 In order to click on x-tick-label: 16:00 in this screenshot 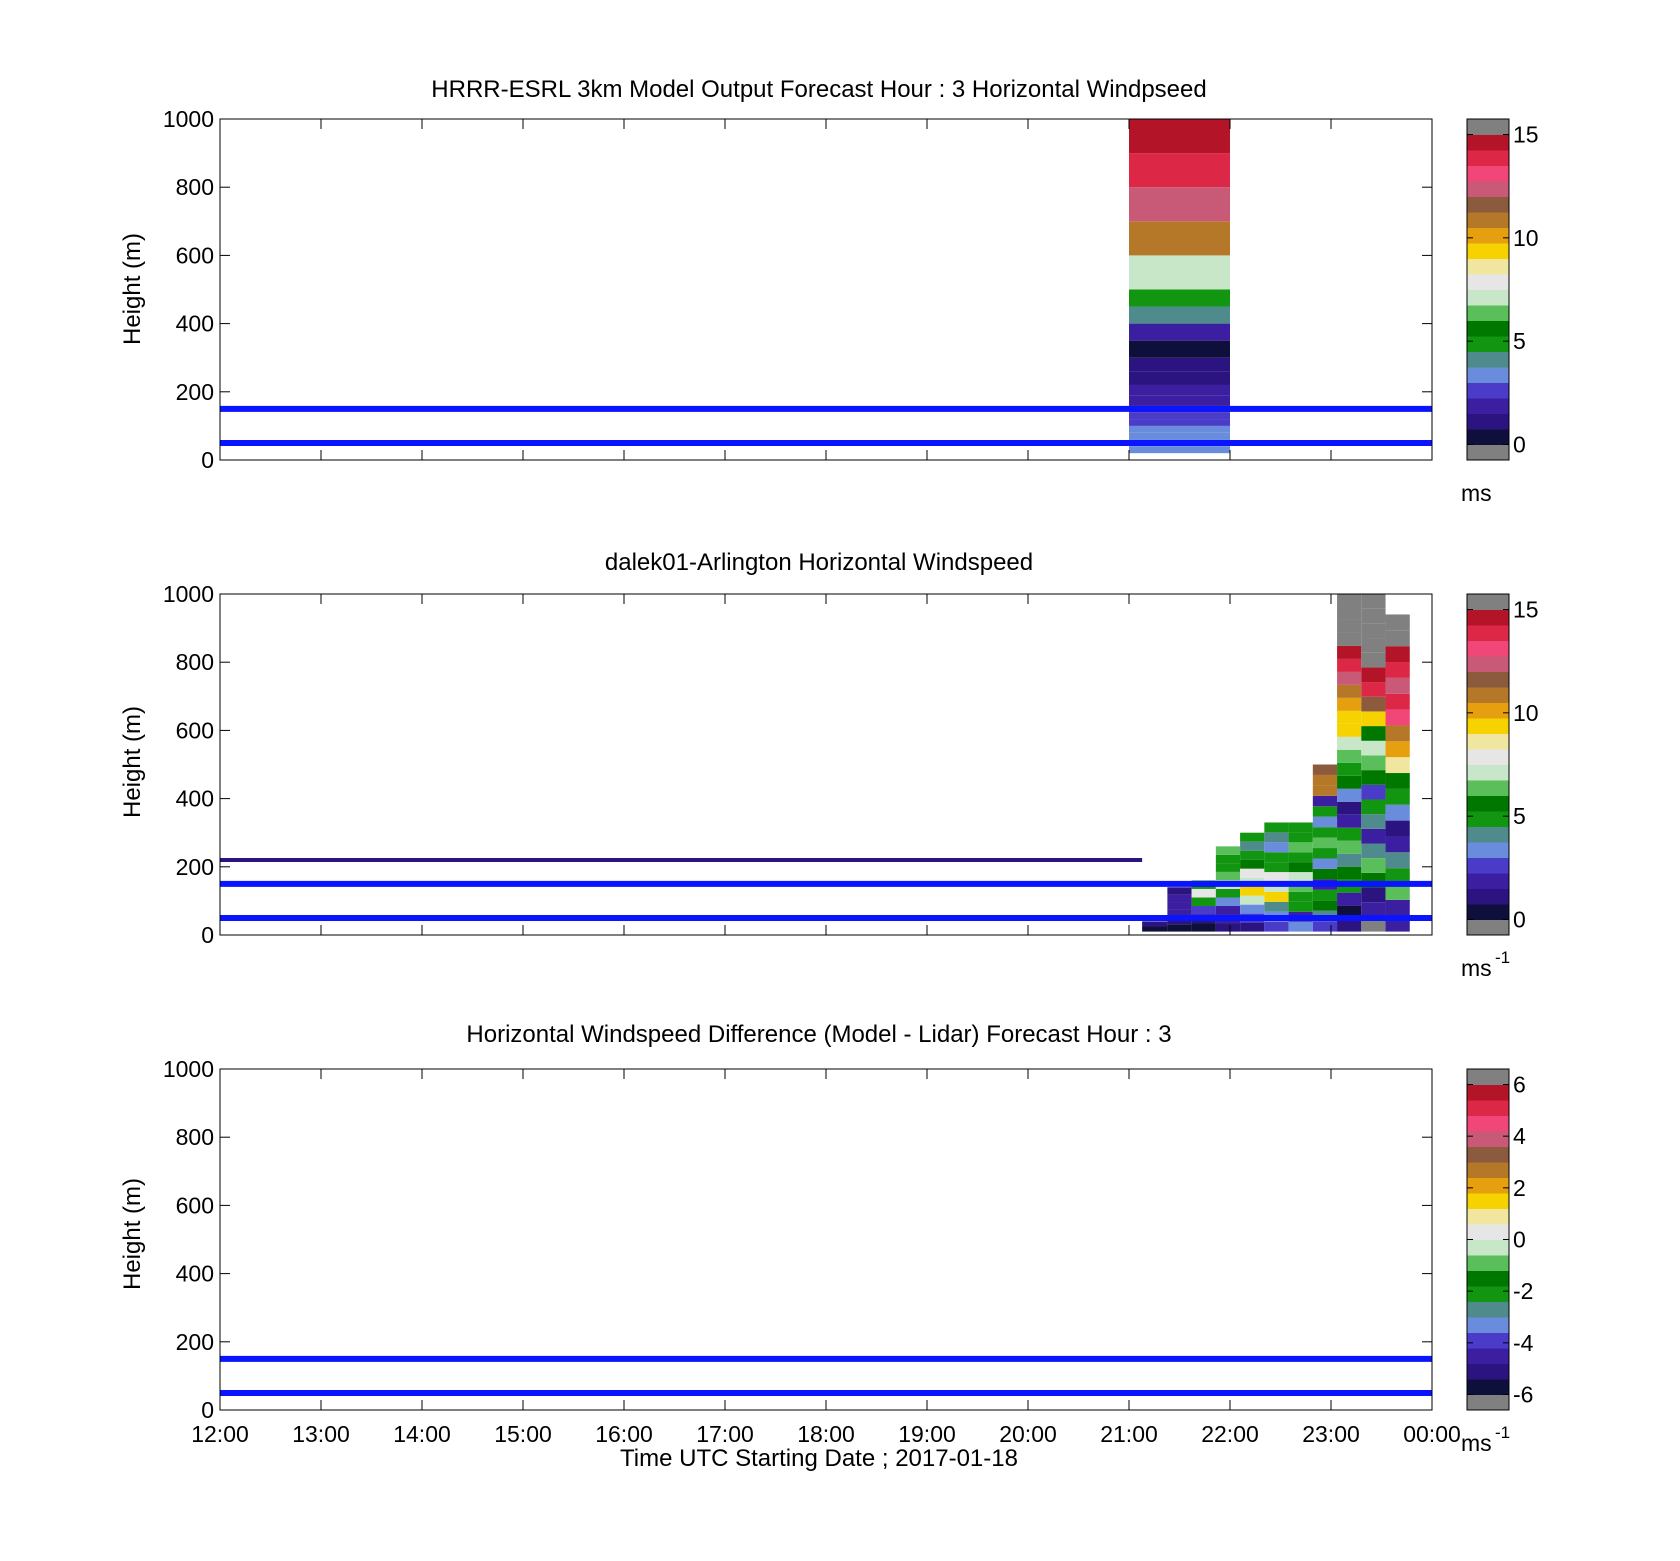, I will do `click(624, 1434)`.